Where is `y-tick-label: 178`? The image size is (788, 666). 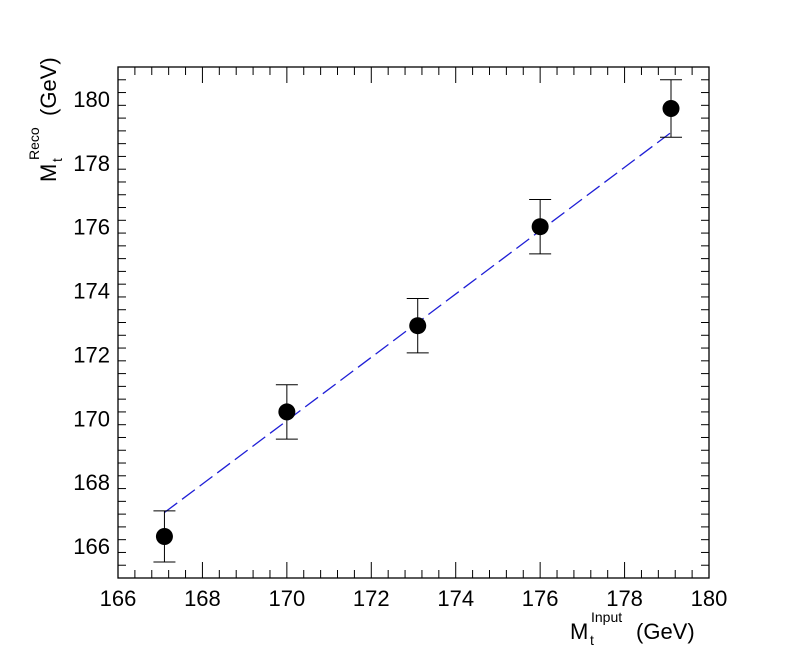
y-tick-label: 178 is located at coordinates (91, 163).